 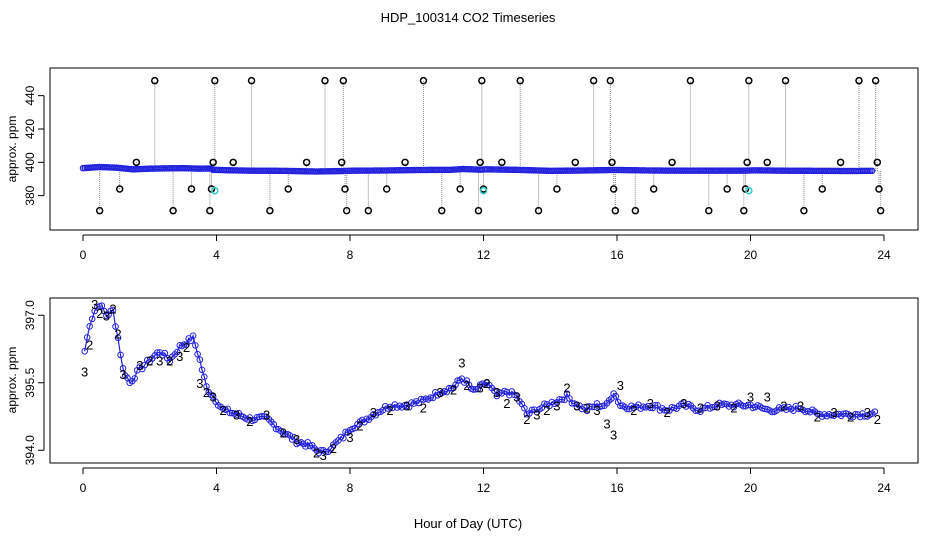 I want to click on bottom-x-tick-label: 24, so click(x=884, y=488).